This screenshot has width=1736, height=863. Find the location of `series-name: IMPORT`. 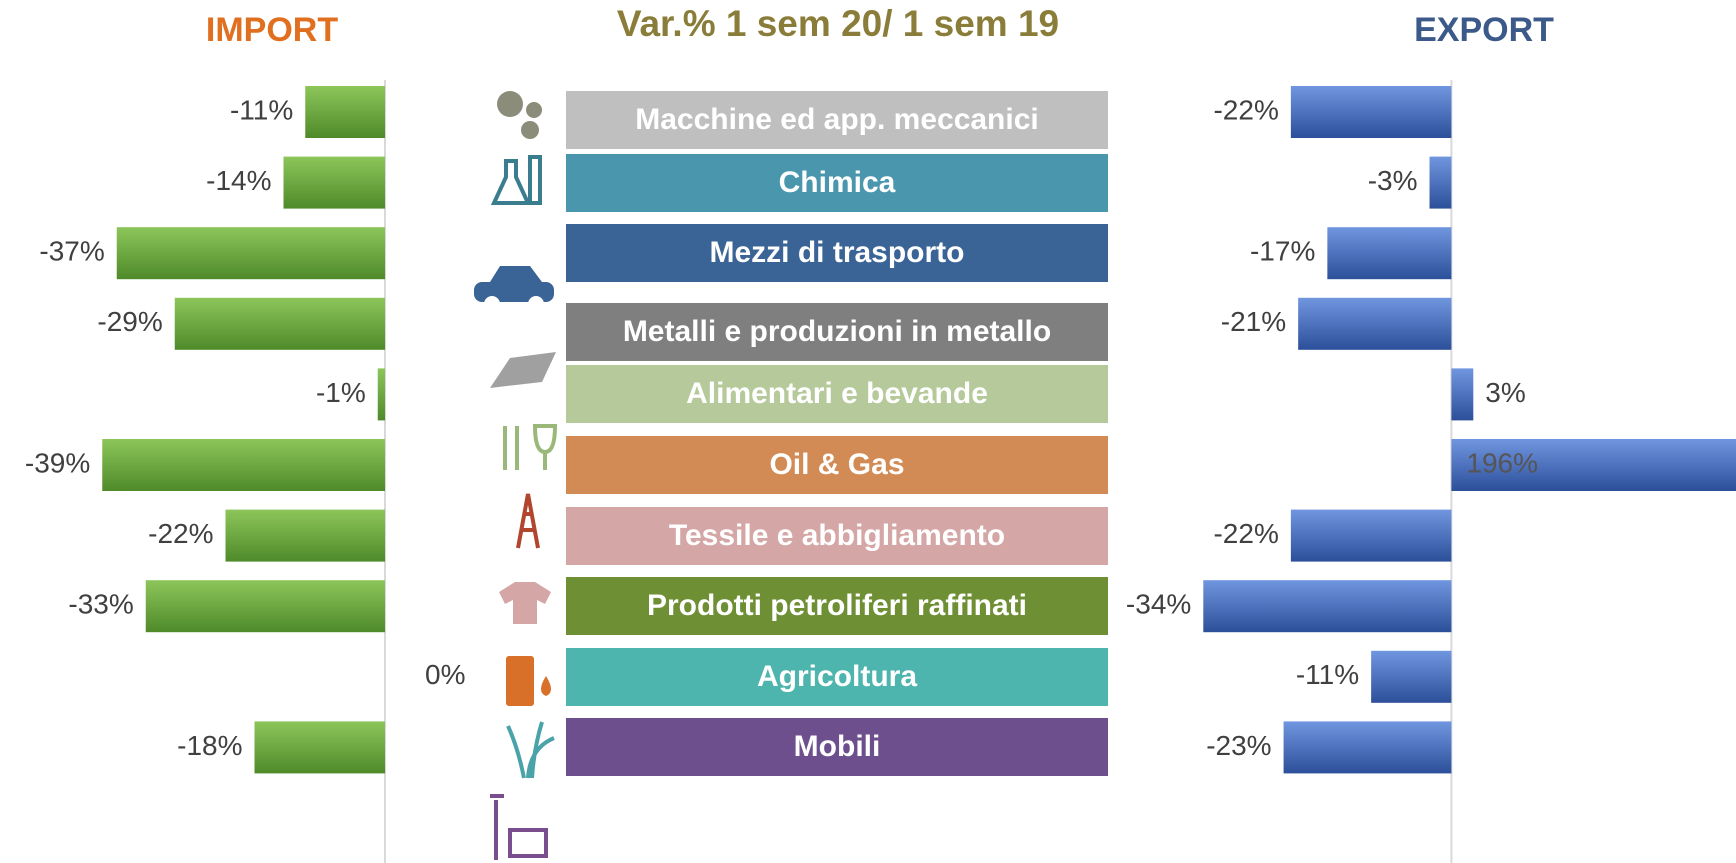

series-name: IMPORT is located at coordinates (272, 30).